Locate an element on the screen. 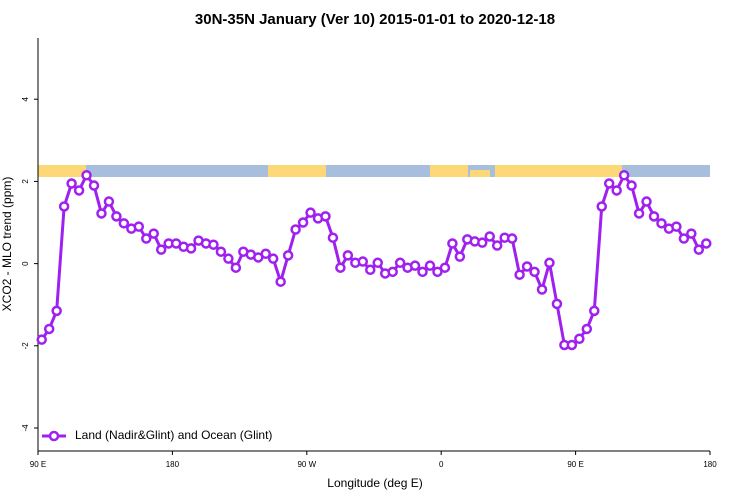  x-tick-label: 90 W is located at coordinates (306, 464).